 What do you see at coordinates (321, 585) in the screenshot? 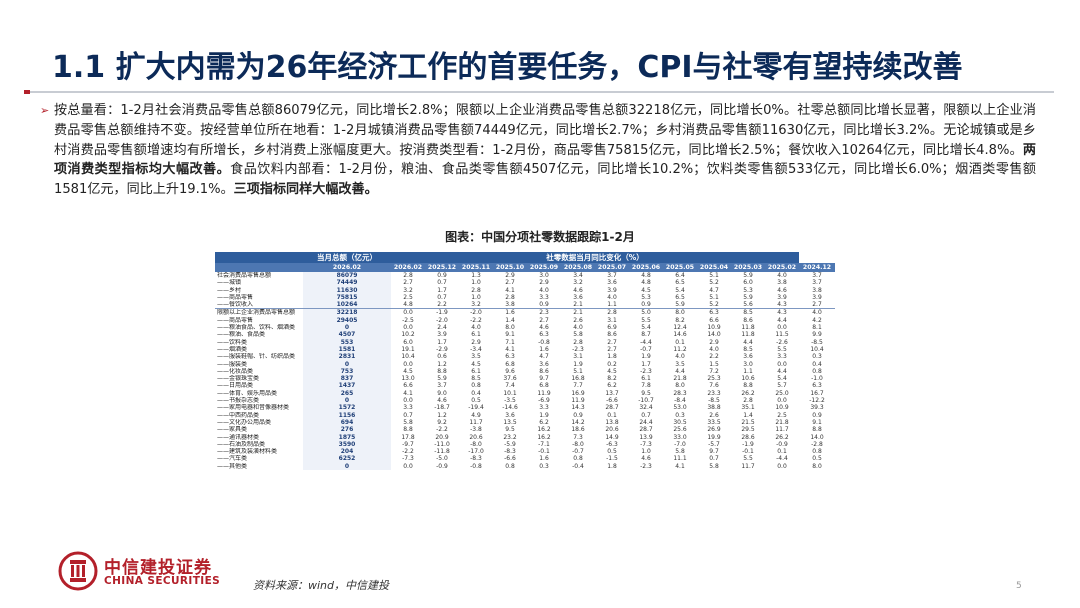
I see `source-note: 资料来源：wind，中信建投` at bounding box center [321, 585].